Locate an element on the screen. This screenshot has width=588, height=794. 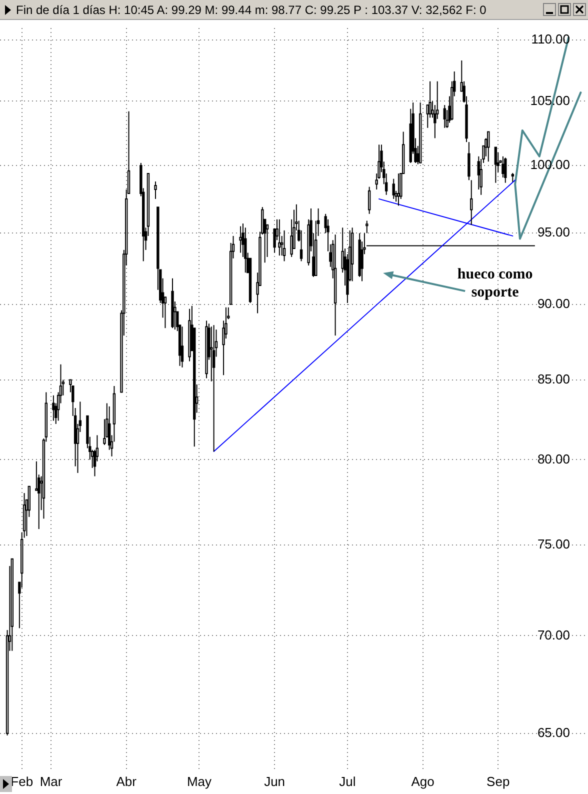
x-tick-label: Mar is located at coordinates (51, 781).